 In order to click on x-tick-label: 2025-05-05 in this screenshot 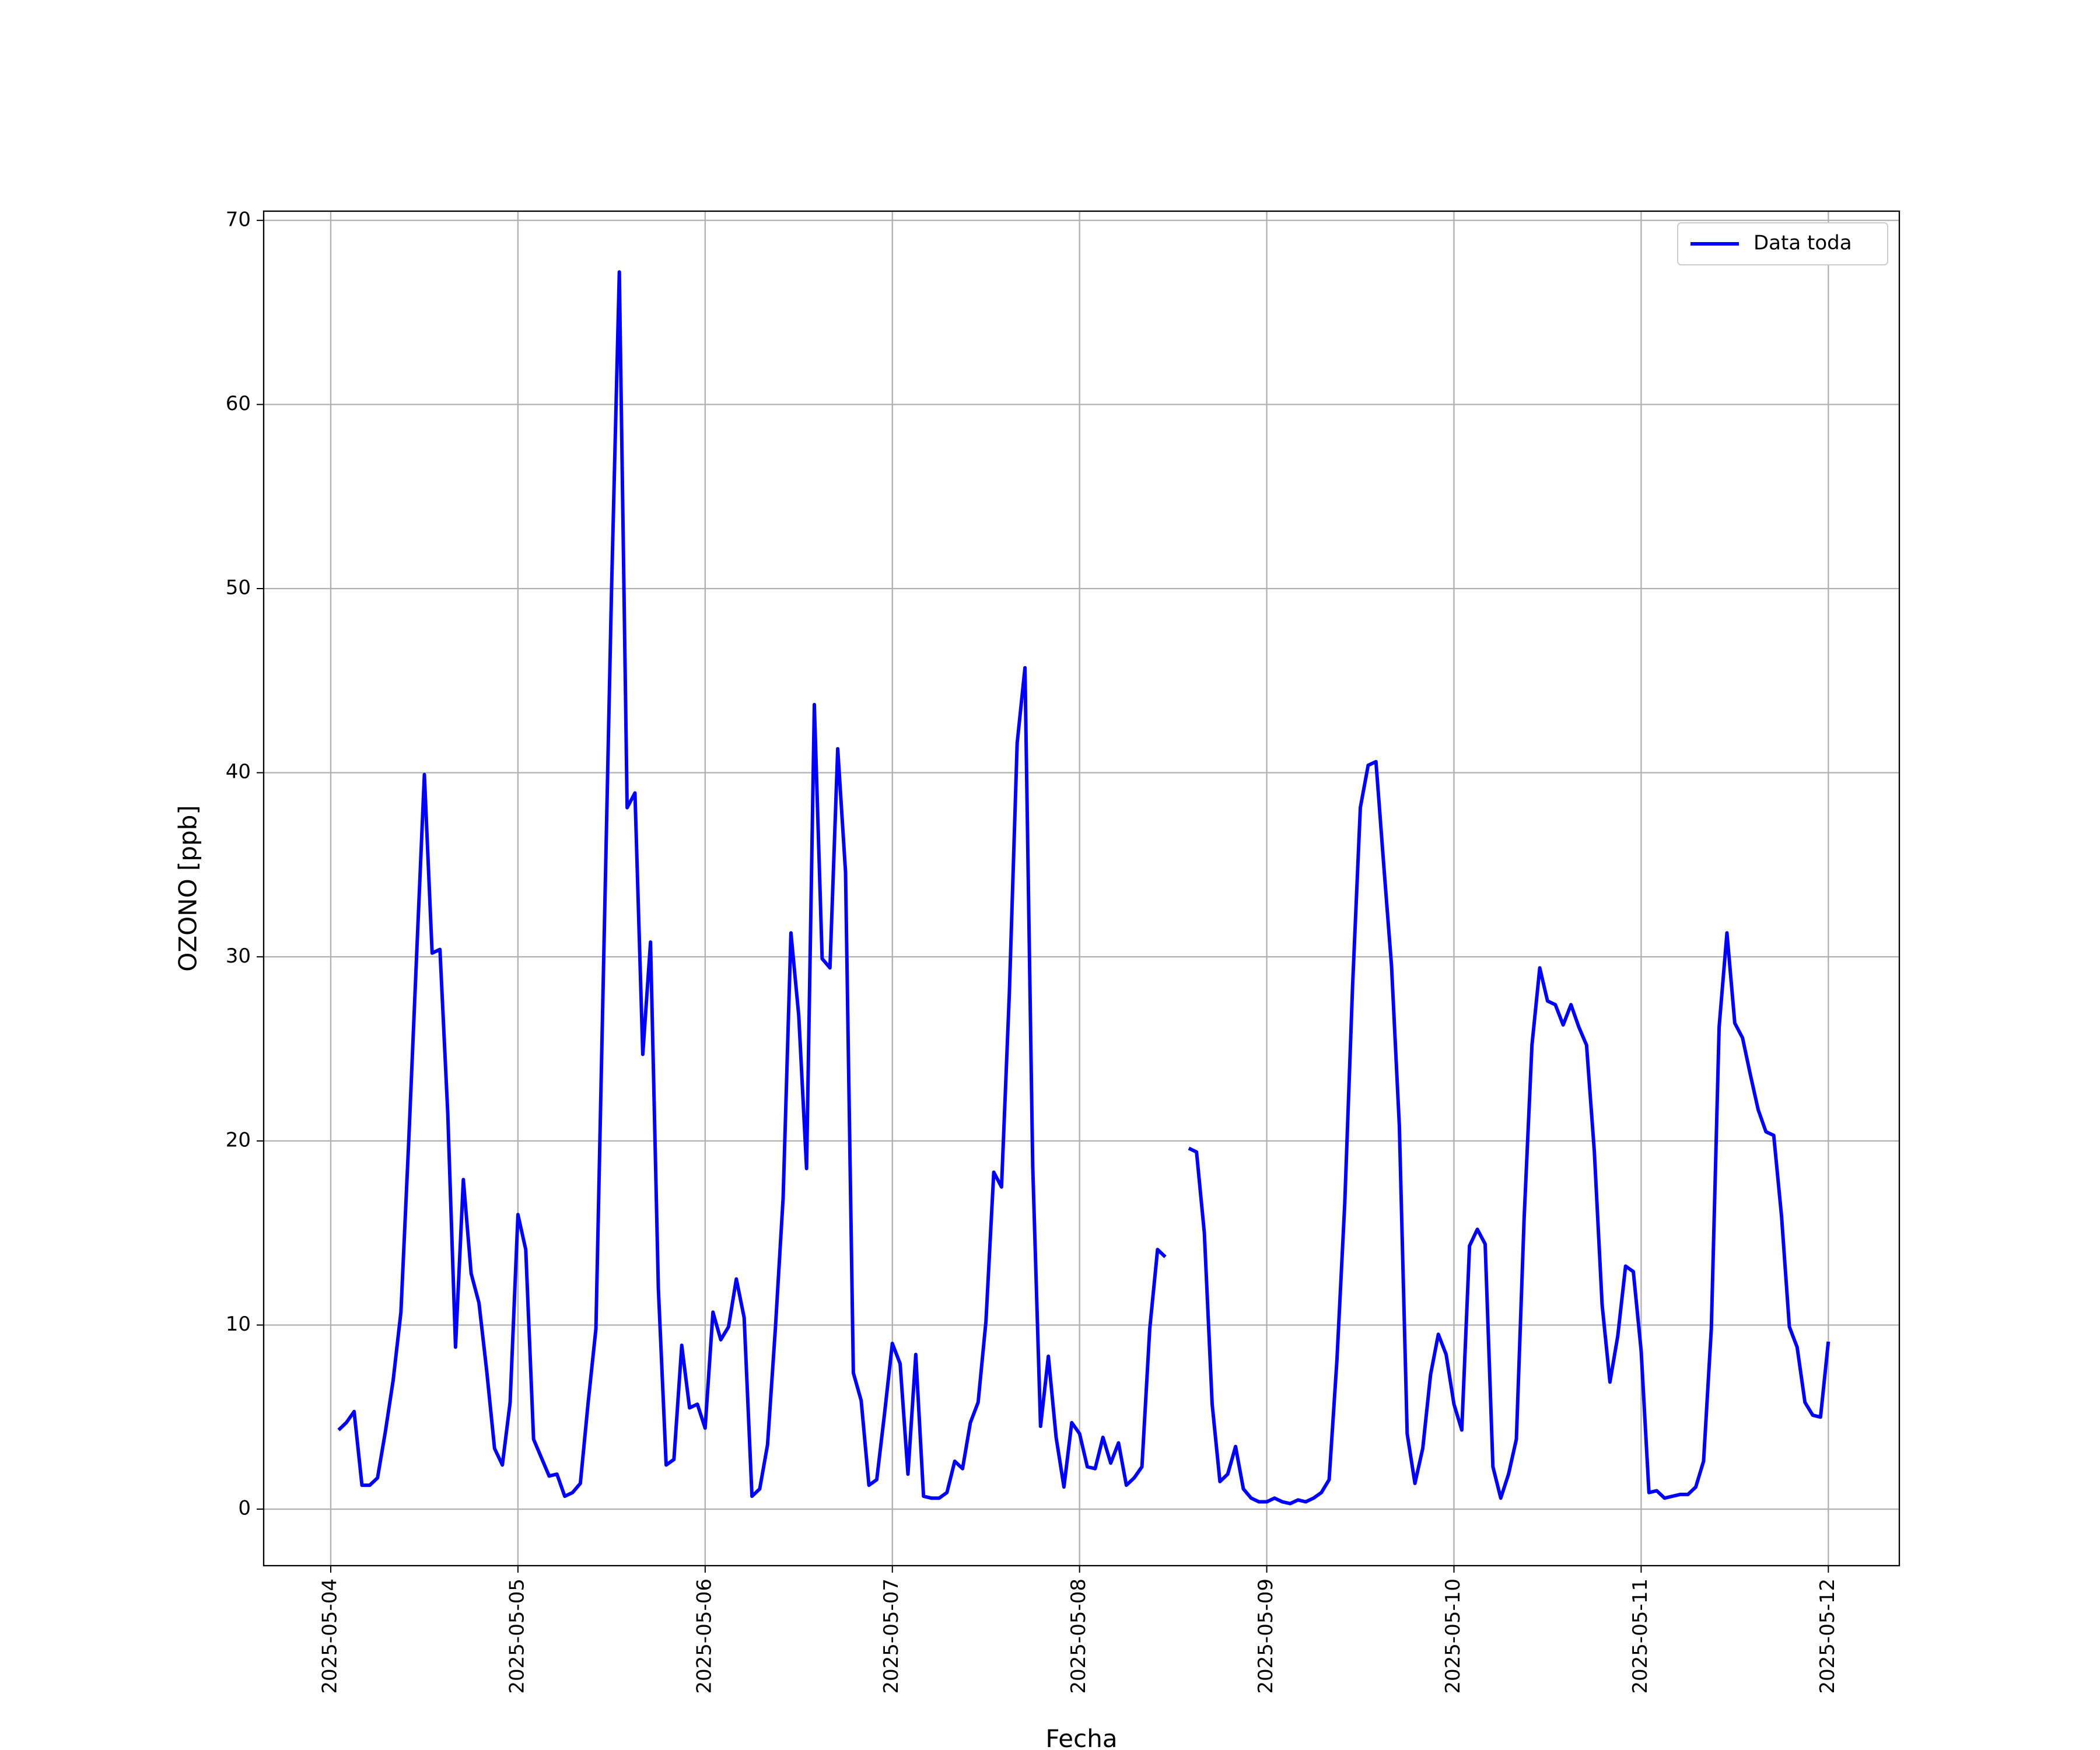, I will do `click(516, 1636)`.